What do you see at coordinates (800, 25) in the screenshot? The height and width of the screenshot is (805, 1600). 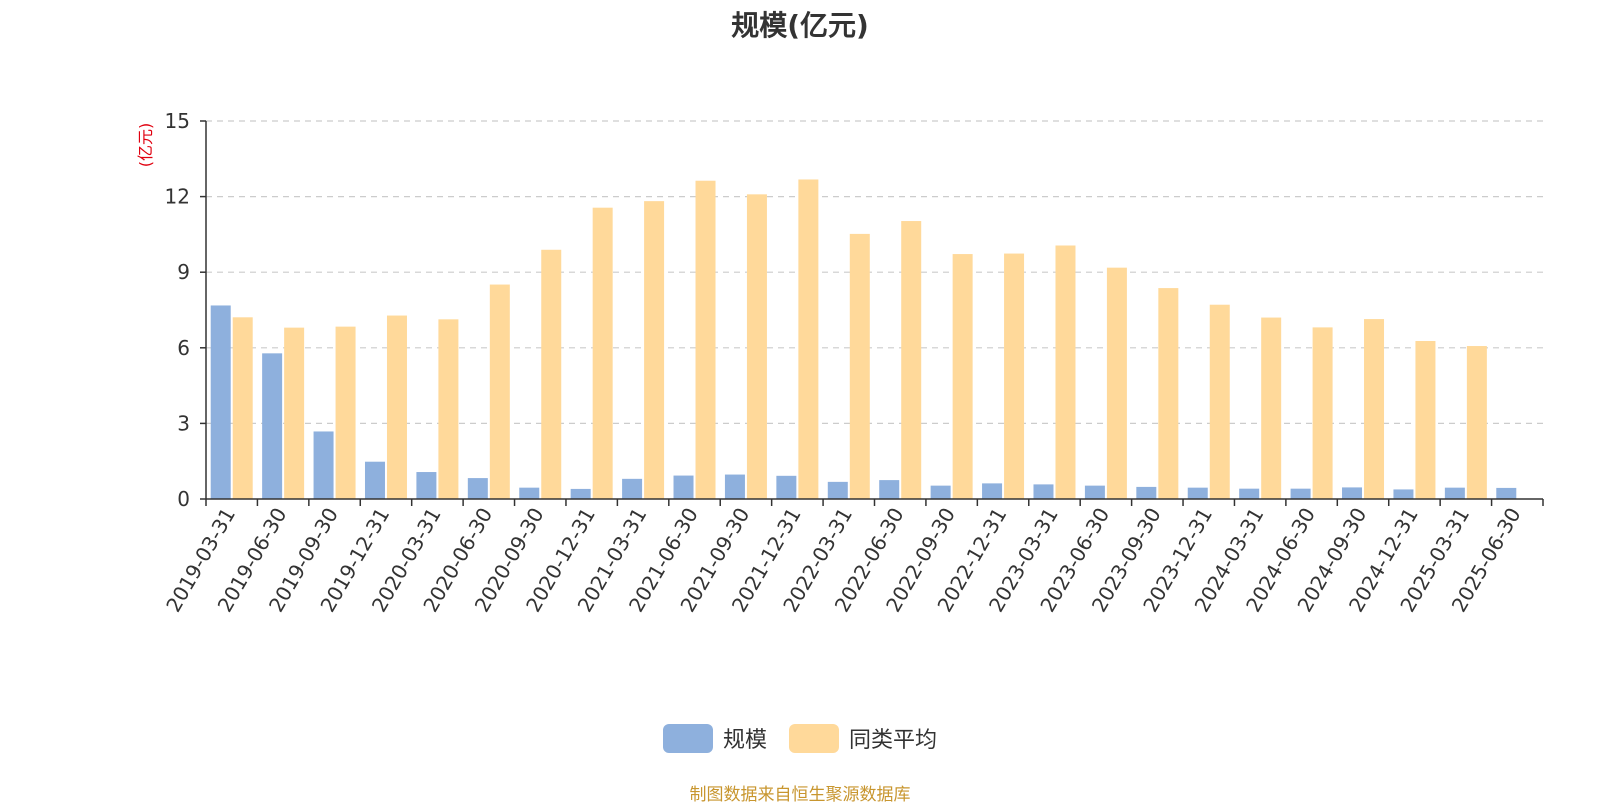 I see `chart-title: 规模(亿元)` at bounding box center [800, 25].